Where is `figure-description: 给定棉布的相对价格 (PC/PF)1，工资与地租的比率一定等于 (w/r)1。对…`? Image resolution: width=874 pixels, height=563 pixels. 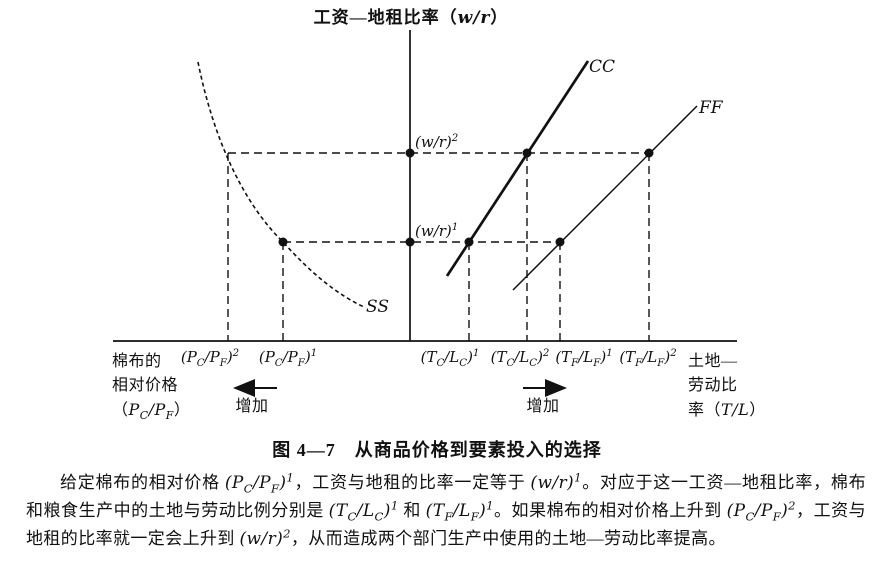 figure-description: 给定棉布的相对价格 (PC/PF)1，工资与地租的比率一定等于 (w/r)1。对… is located at coordinates (446, 509).